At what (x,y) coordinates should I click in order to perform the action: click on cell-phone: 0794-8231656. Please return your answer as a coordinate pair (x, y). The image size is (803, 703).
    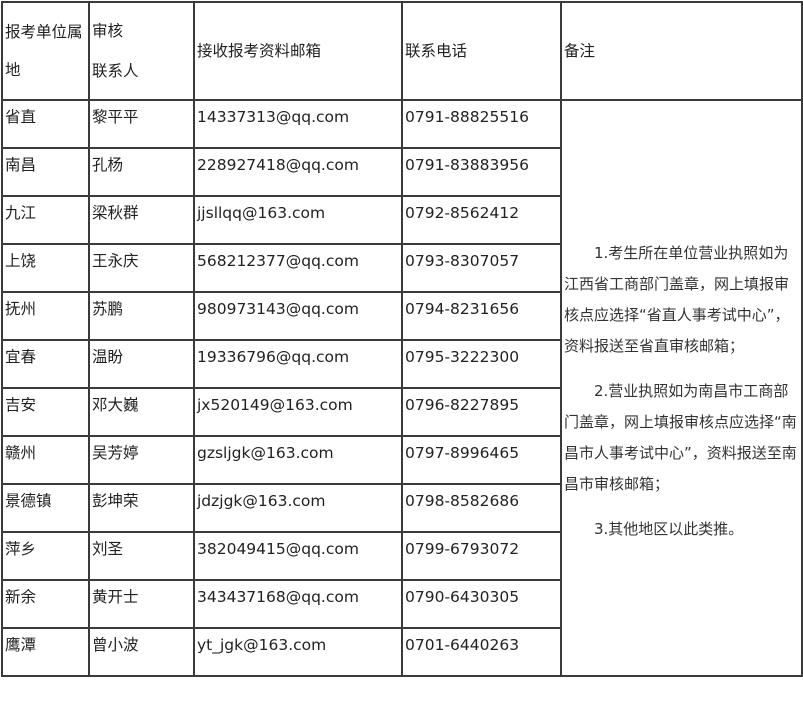
    Looking at the image, I should click on (481, 316).